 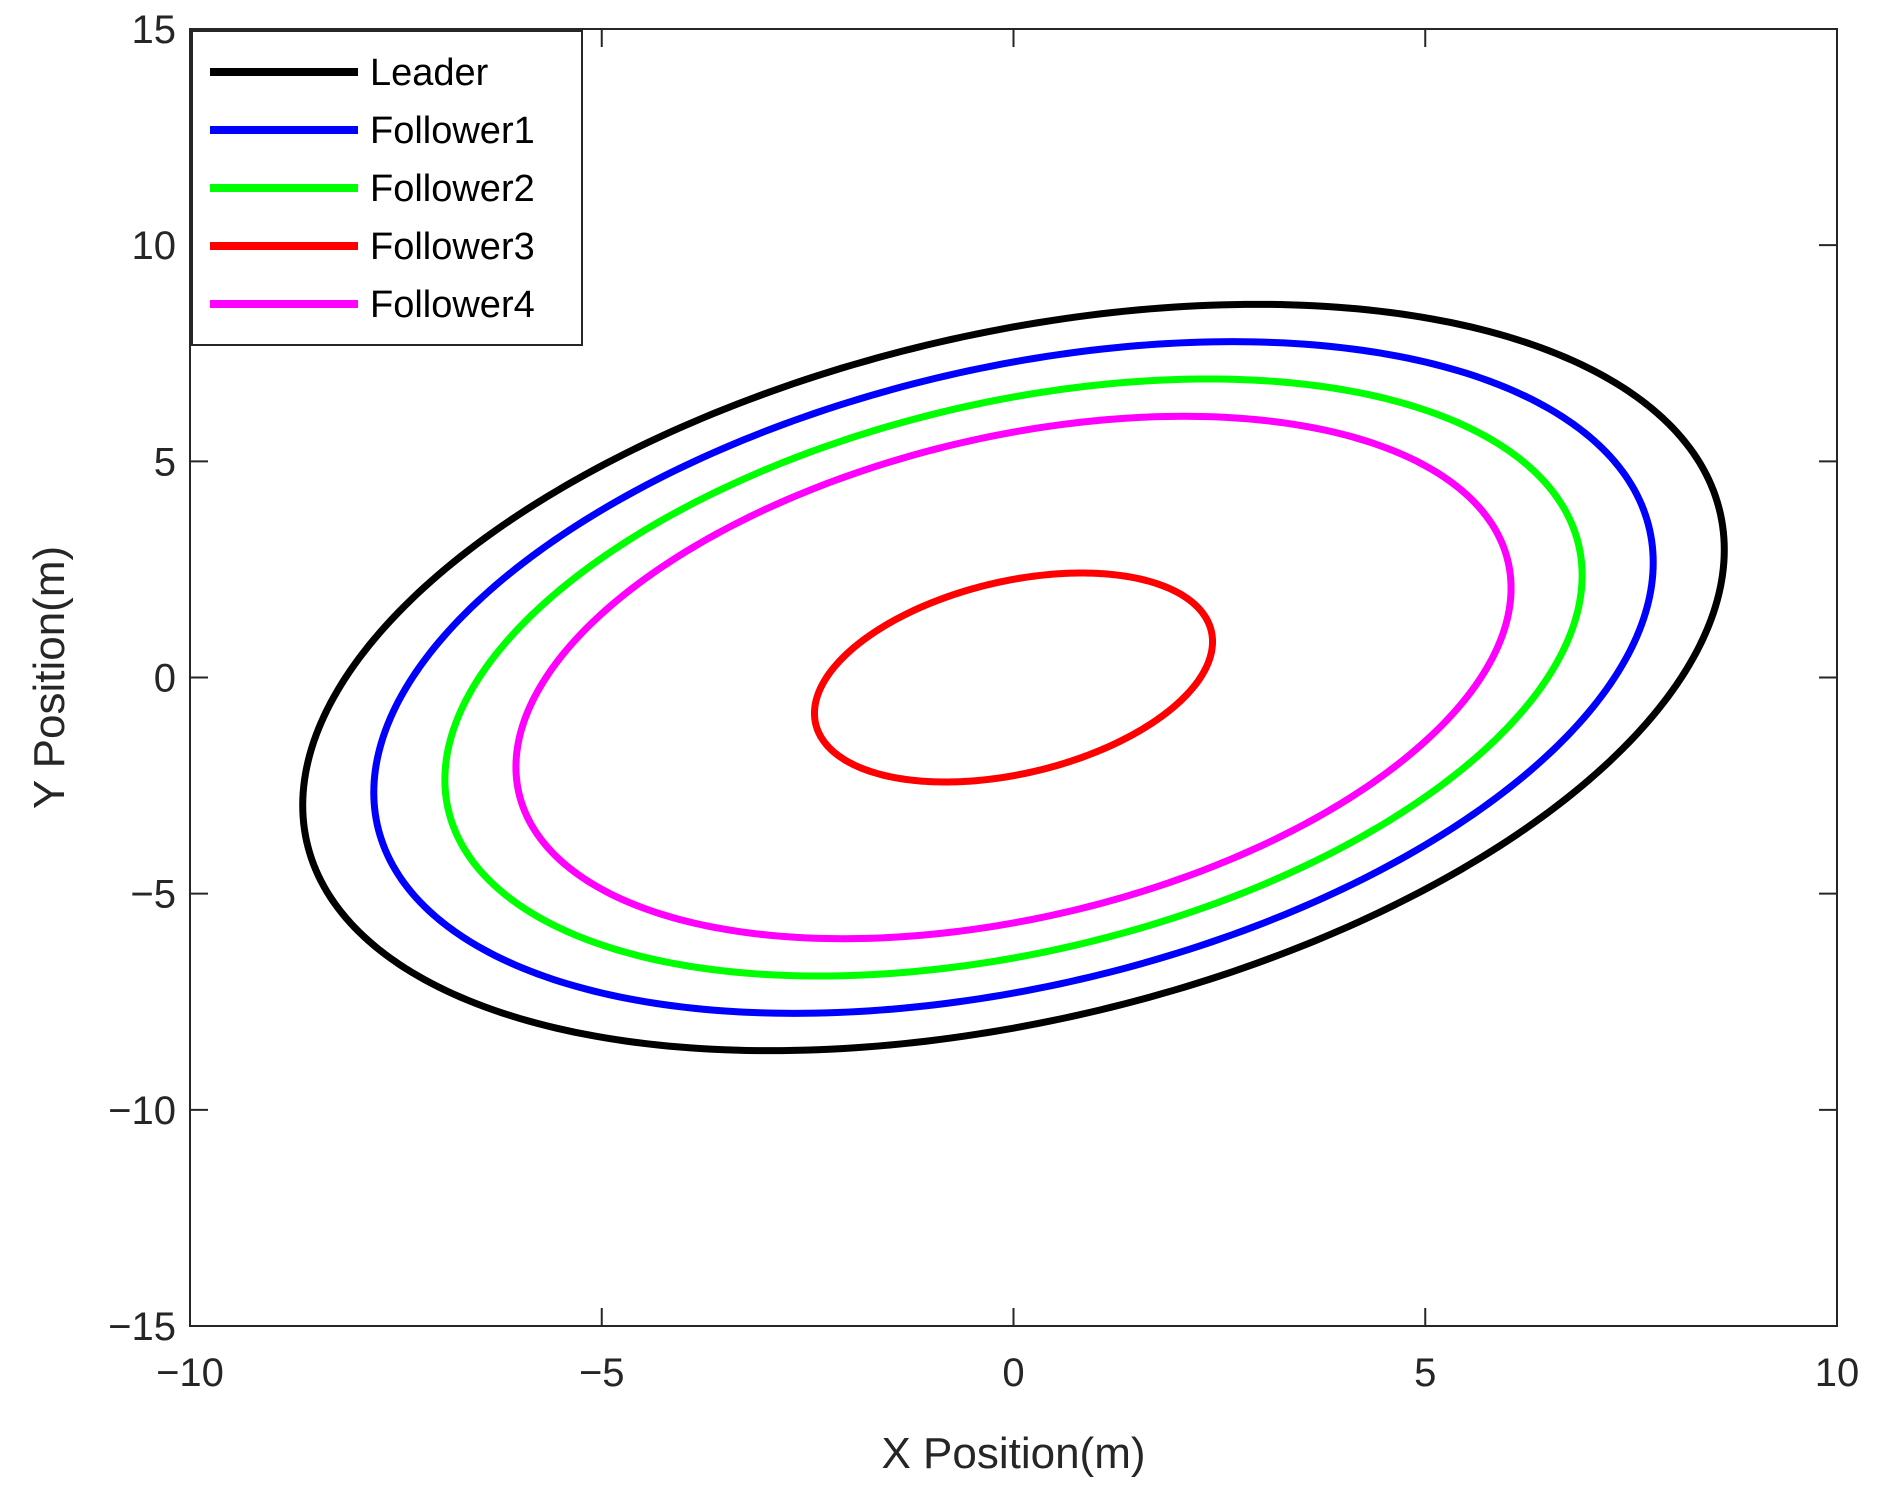 I want to click on y-tick-label: −5, so click(x=153, y=895).